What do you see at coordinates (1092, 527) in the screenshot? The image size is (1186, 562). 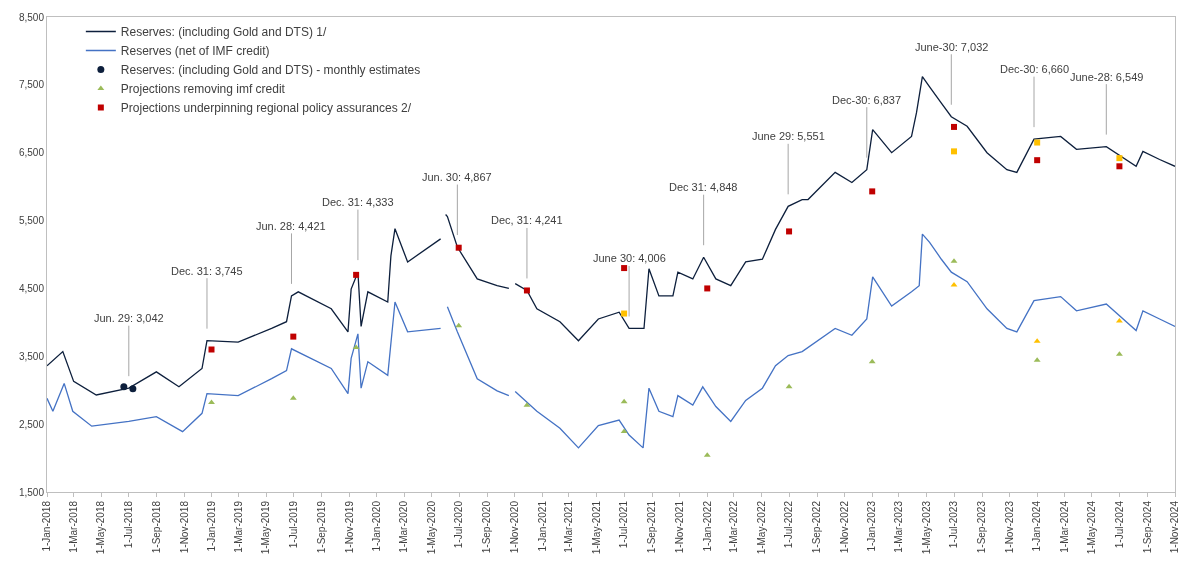 I see `x-tick-label: 1-May-2024` at bounding box center [1092, 527].